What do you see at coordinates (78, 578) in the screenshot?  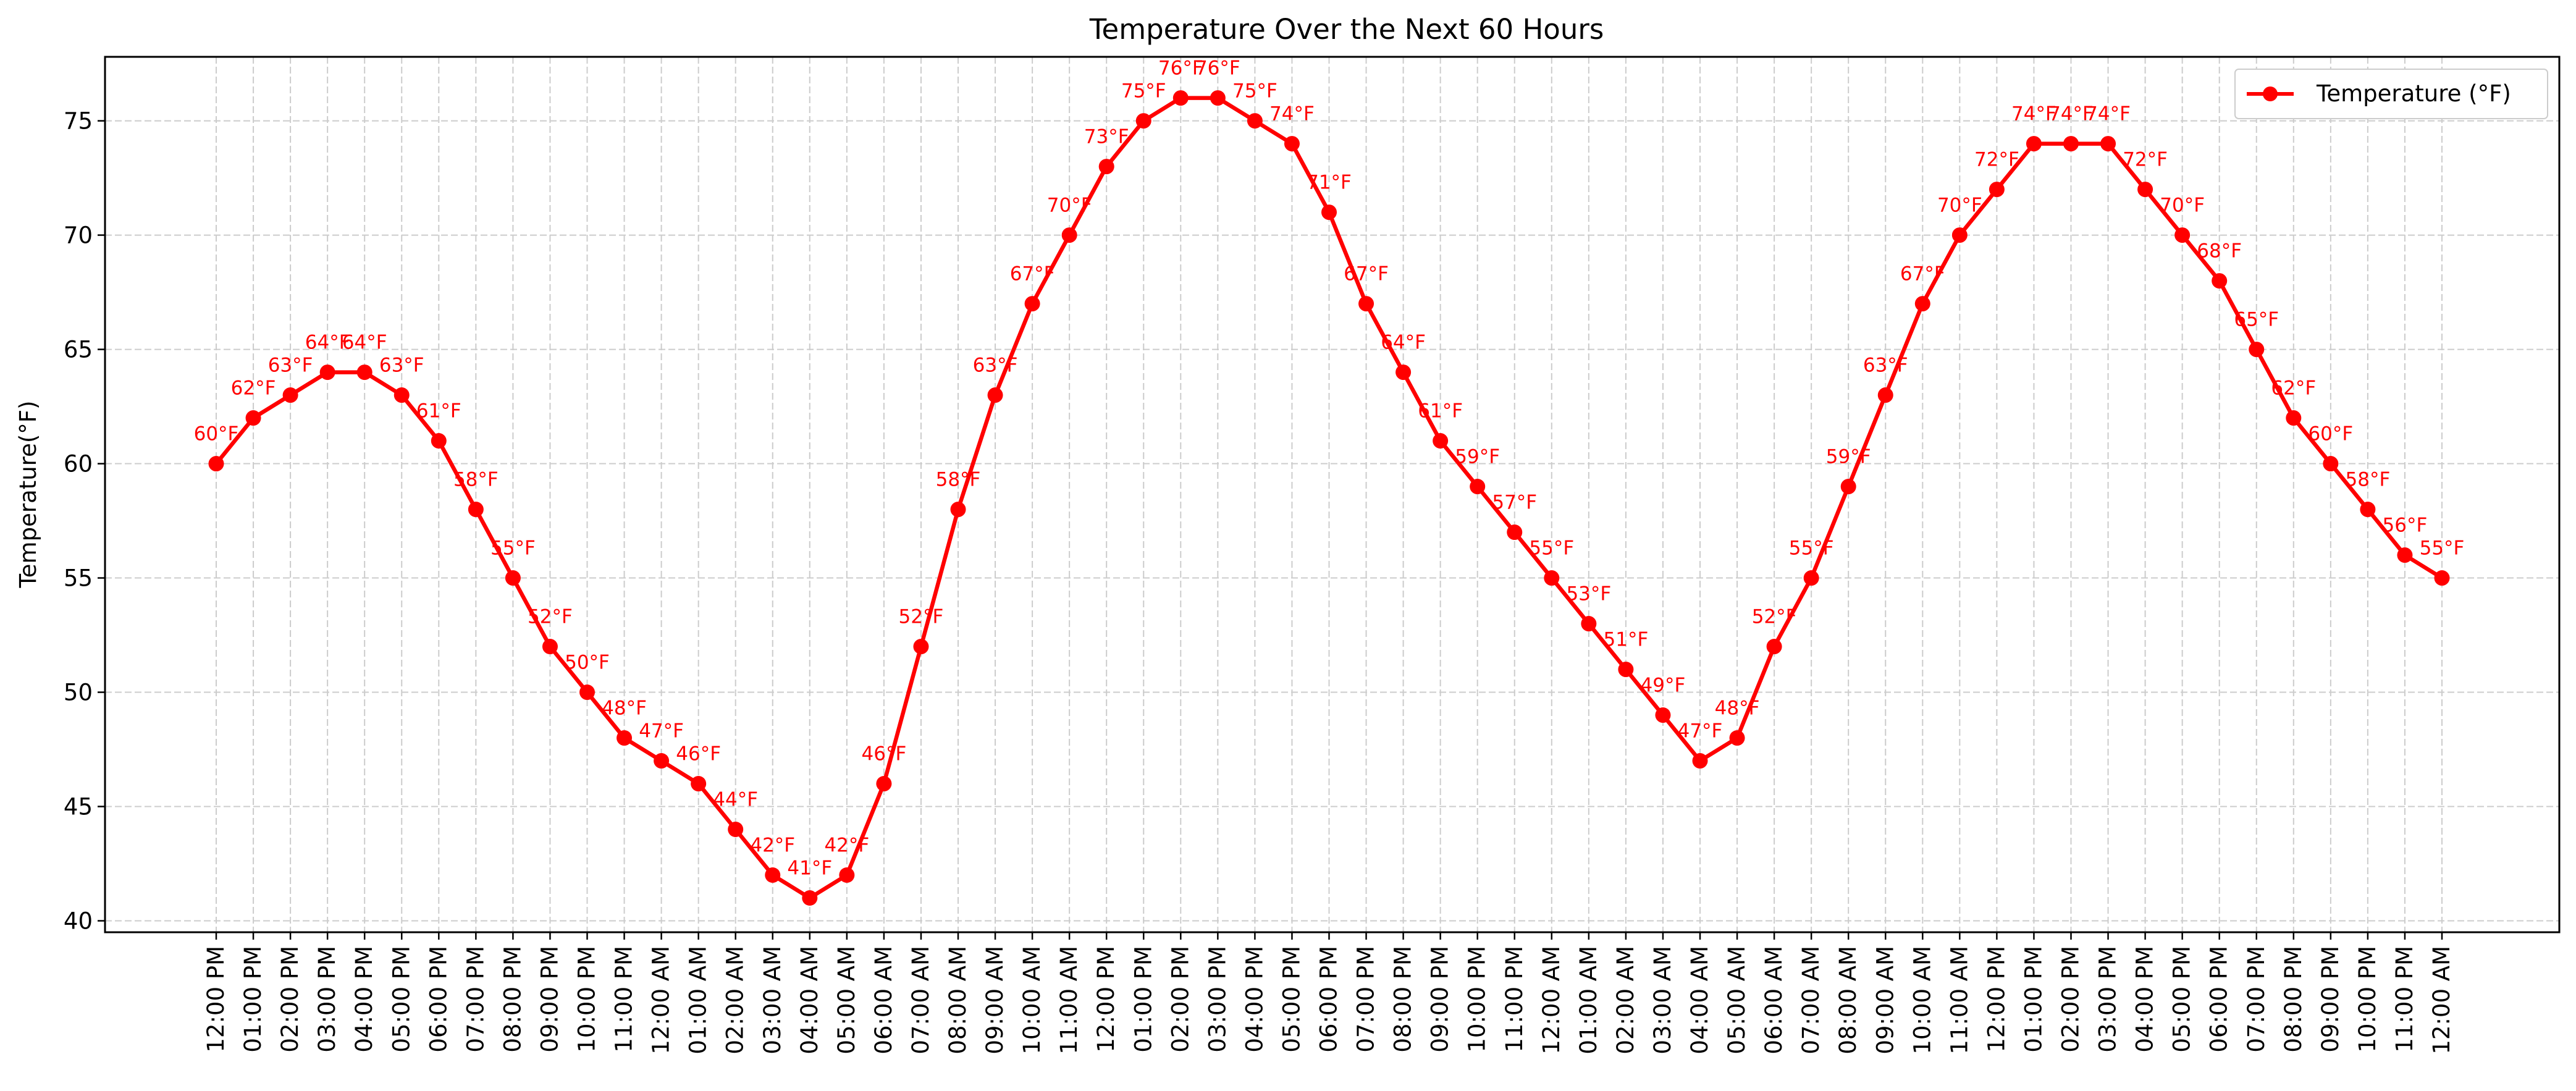 I see `y-tick-label: 55` at bounding box center [78, 578].